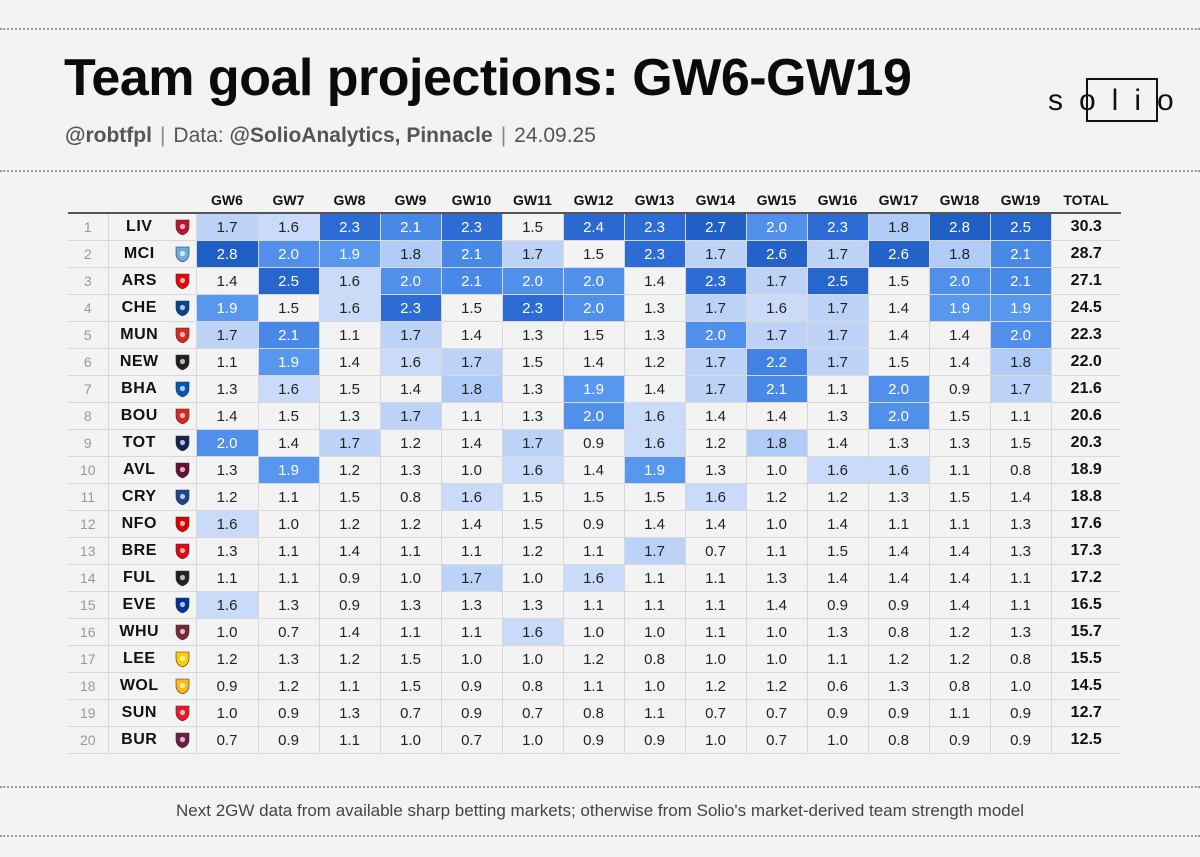  What do you see at coordinates (410, 200) in the screenshot?
I see `column-header-gw9: GW9` at bounding box center [410, 200].